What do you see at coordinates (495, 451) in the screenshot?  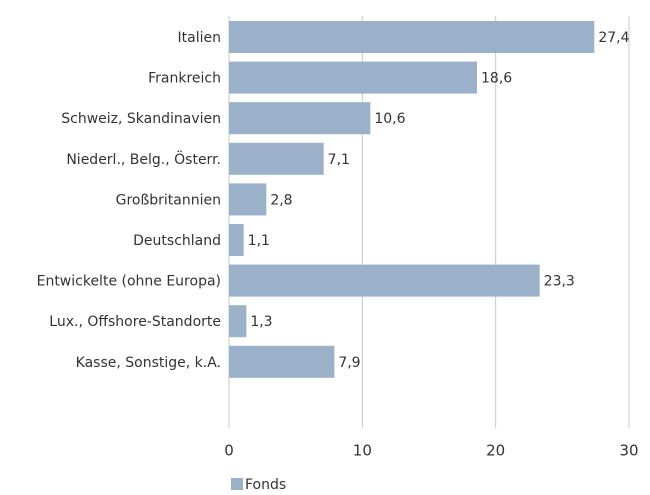 I see `x-tick-label: 20` at bounding box center [495, 451].